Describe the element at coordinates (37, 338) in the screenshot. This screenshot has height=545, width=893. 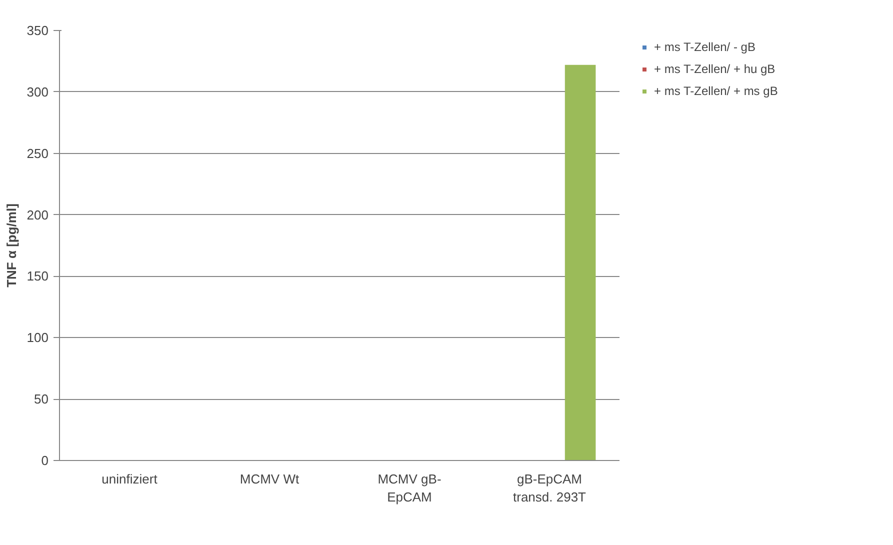
I see `y-tick-label: 100` at that location.